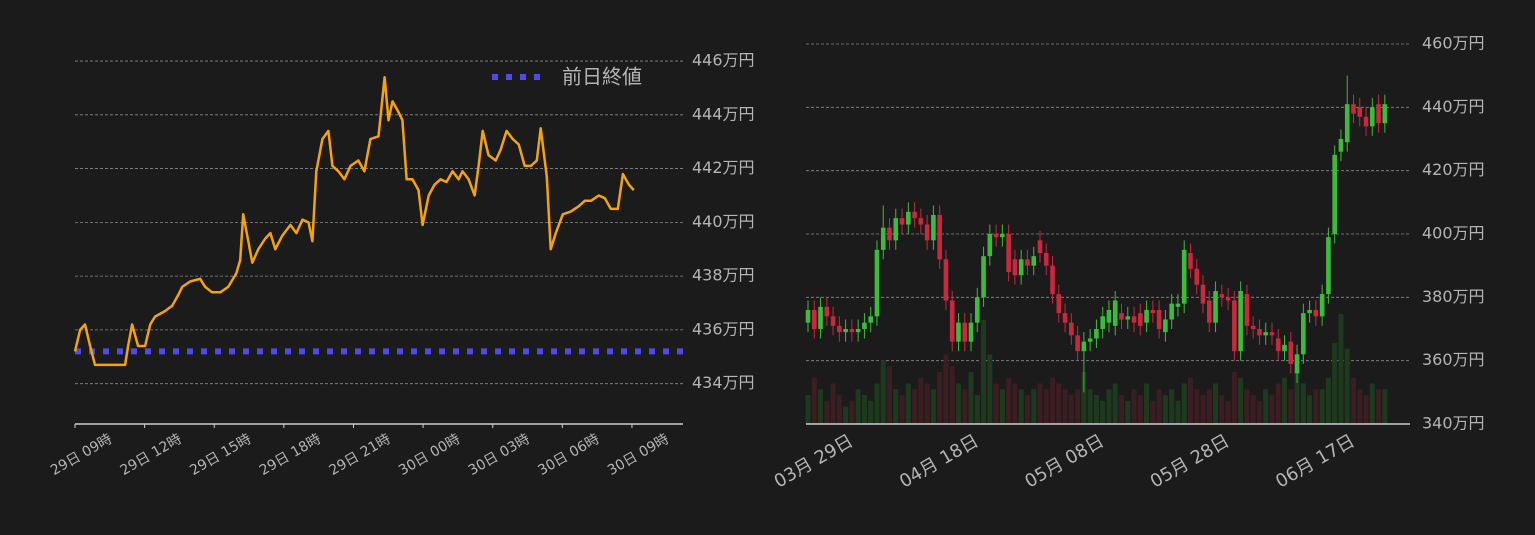 The image size is (1535, 535). I want to click on y-tick-label: 360万円, so click(1453, 359).